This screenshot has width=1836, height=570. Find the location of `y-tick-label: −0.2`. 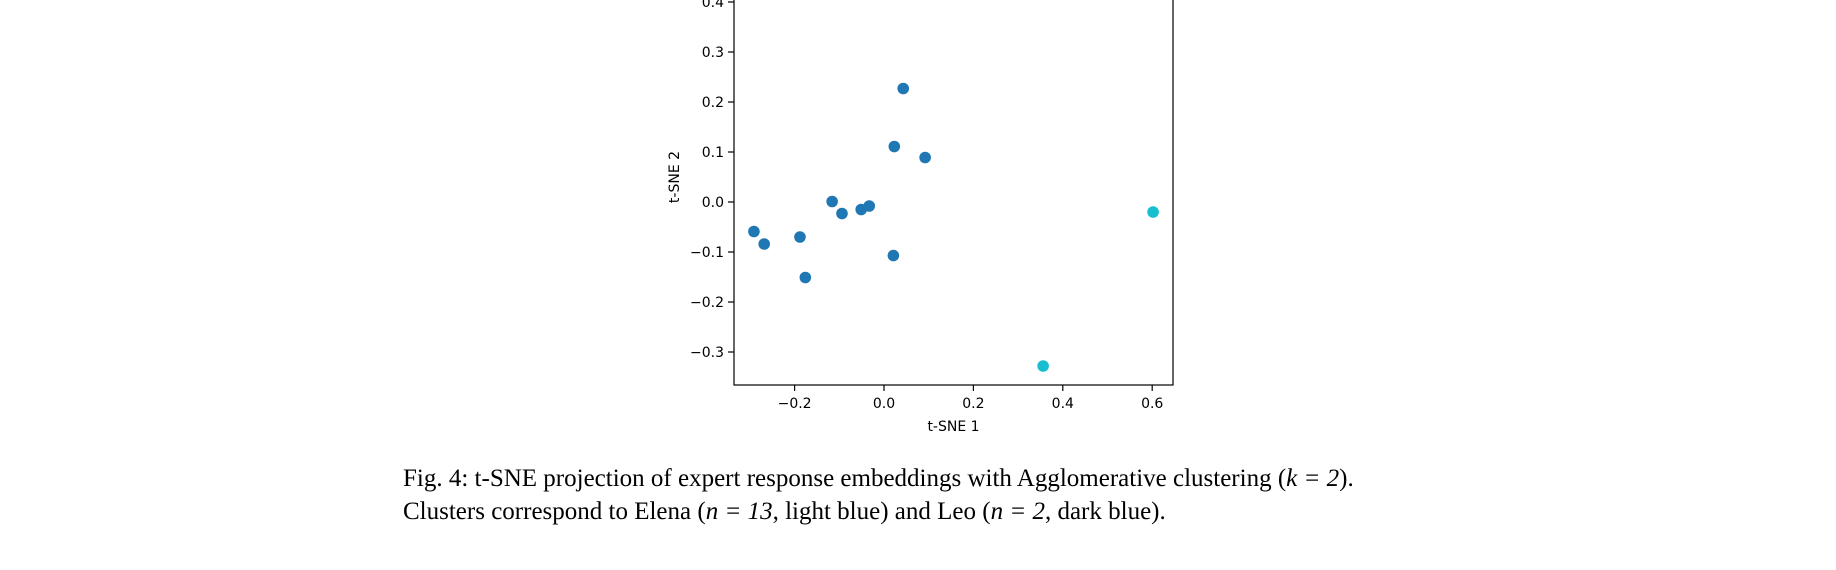

y-tick-label: −0.2 is located at coordinates (707, 303).